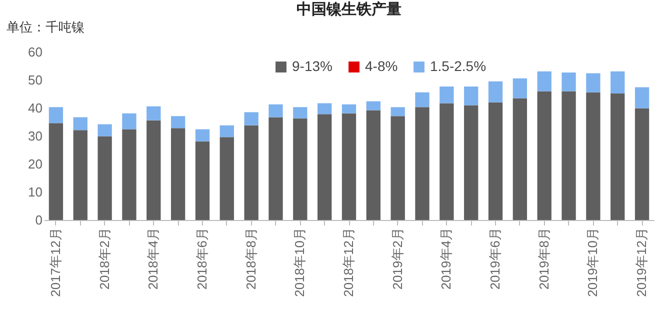 This screenshot has width=664, height=336. What do you see at coordinates (312, 66) in the screenshot?
I see `legend-label: 9-13%` at bounding box center [312, 66].